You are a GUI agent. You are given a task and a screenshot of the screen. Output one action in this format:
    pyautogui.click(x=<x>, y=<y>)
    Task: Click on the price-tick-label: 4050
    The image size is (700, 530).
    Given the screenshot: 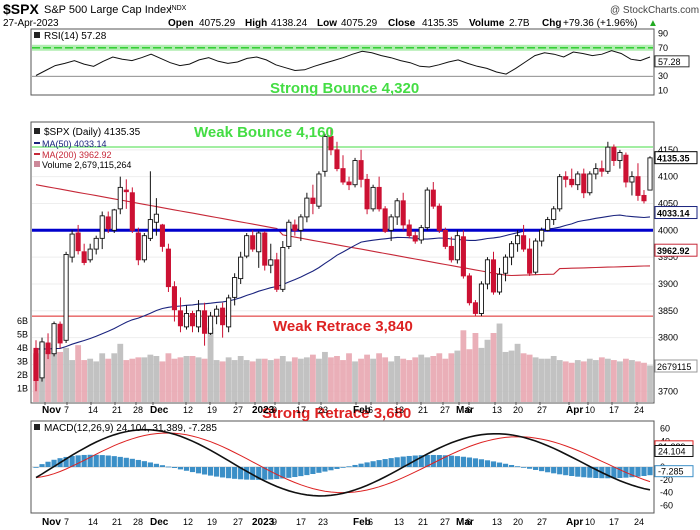 What is the action you would take?
    pyautogui.click(x=668, y=203)
    